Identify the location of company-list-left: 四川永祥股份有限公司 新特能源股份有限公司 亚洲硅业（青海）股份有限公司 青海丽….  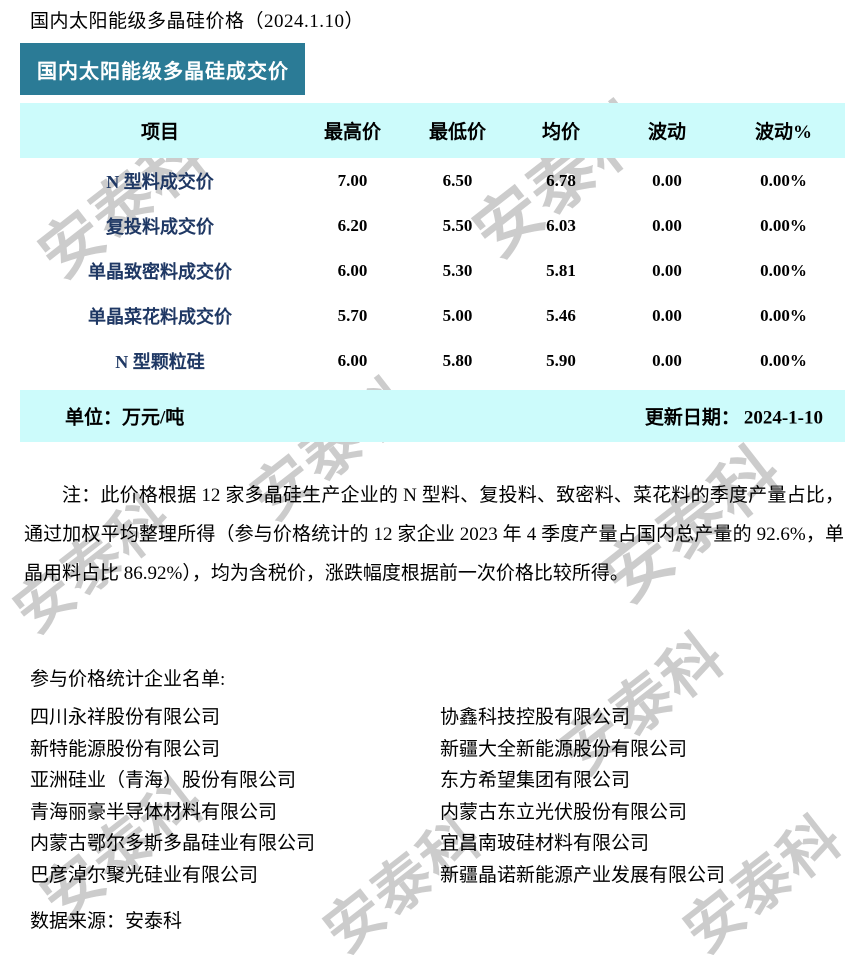
(230, 796).